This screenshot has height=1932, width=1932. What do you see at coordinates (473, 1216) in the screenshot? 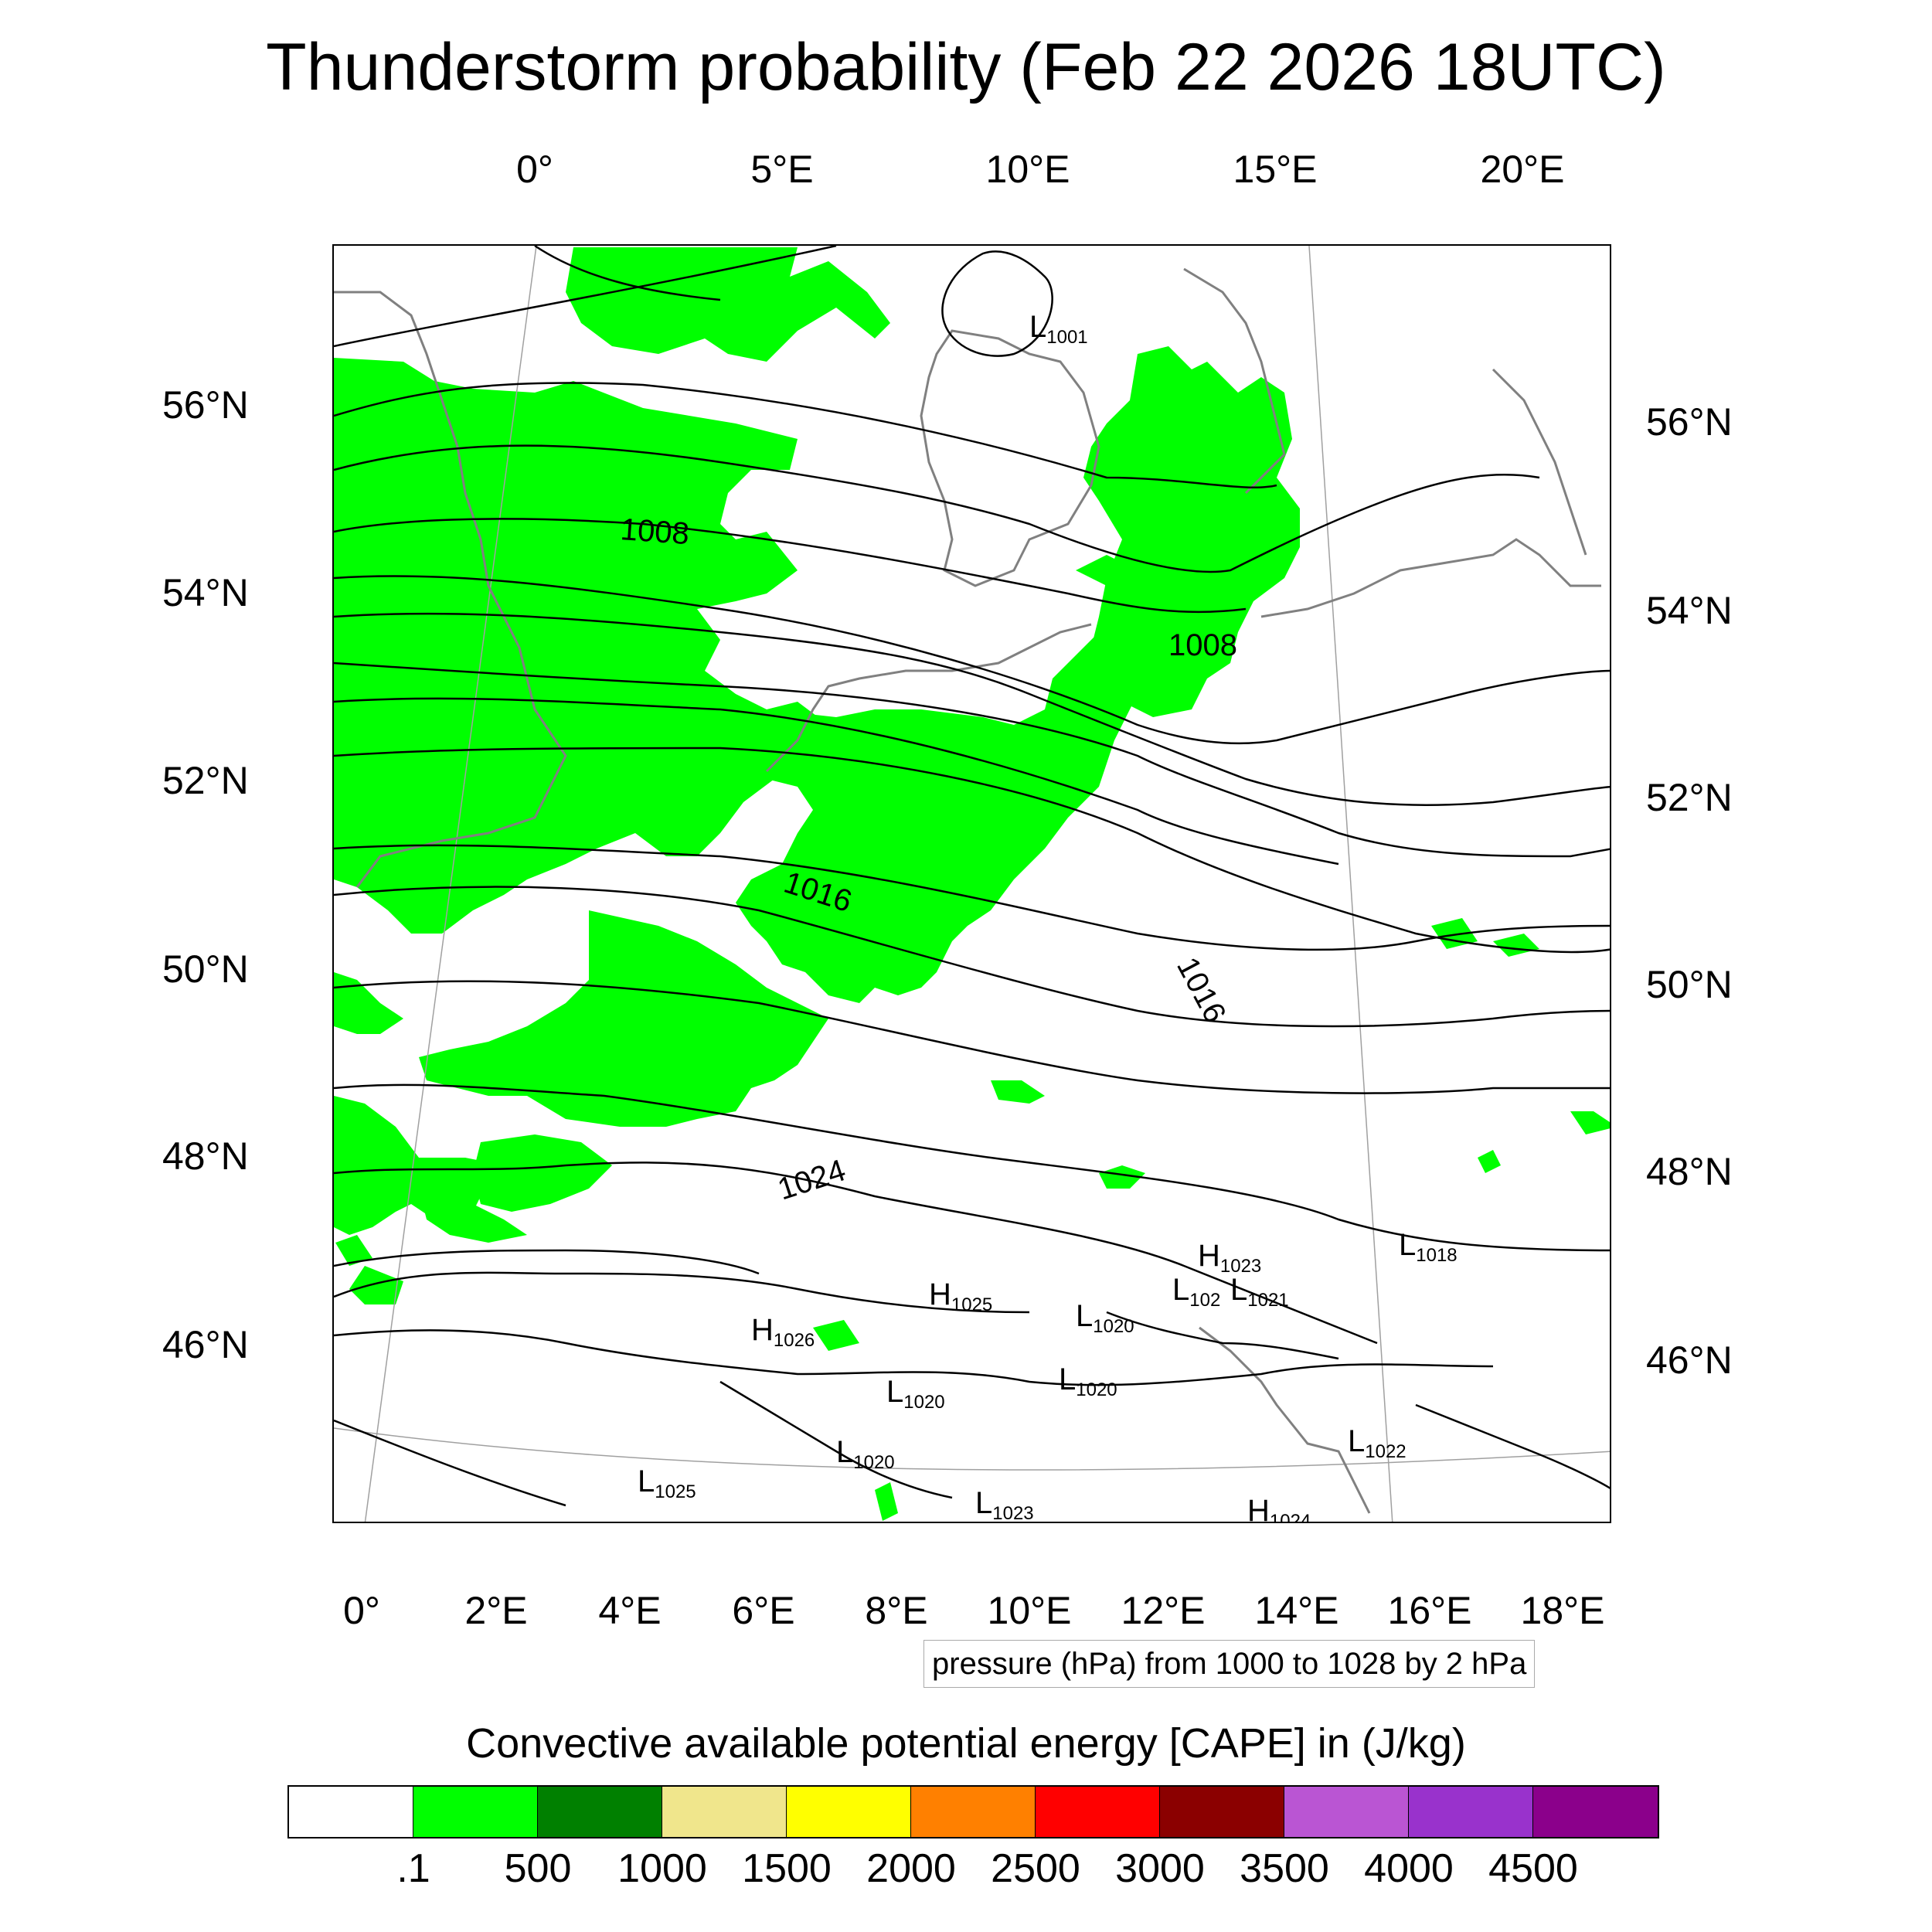
I see `cape-area-switzerland` at bounding box center [473, 1216].